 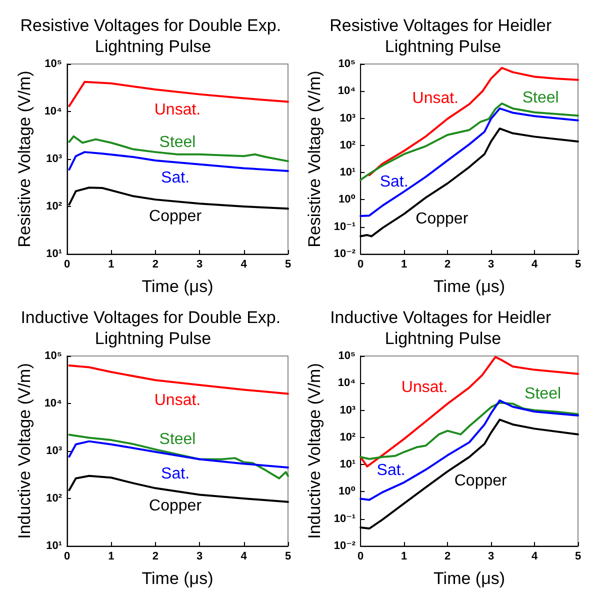 I want to click on chart-title: Resistive Voltages for Double Exp. Lightning Pulse, so click(x=153, y=36).